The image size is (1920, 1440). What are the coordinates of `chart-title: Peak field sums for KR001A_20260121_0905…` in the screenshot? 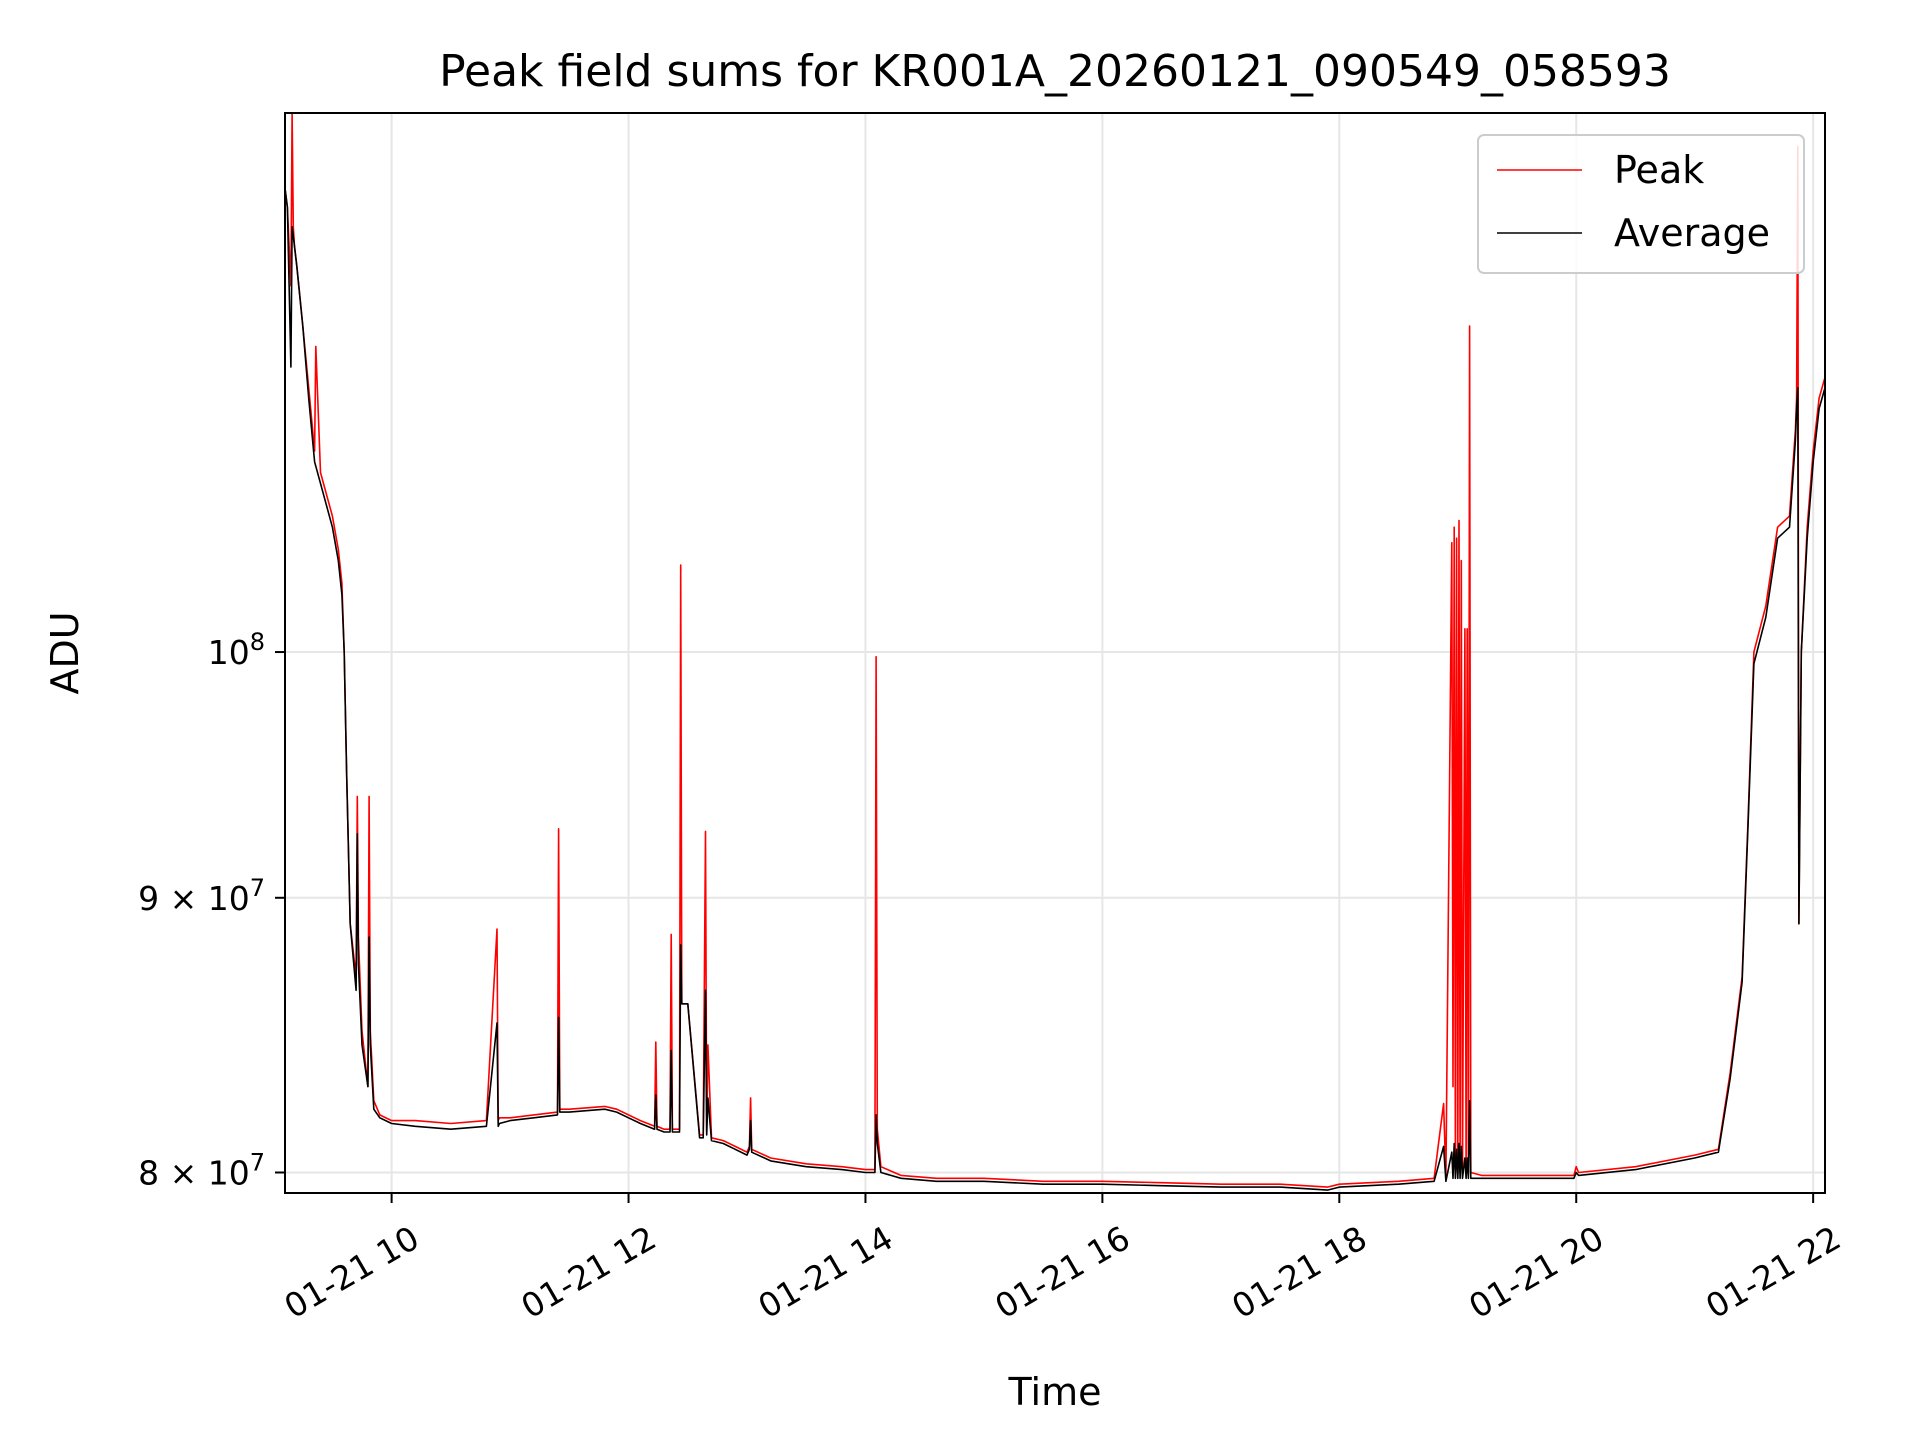 It's located at (1055, 71).